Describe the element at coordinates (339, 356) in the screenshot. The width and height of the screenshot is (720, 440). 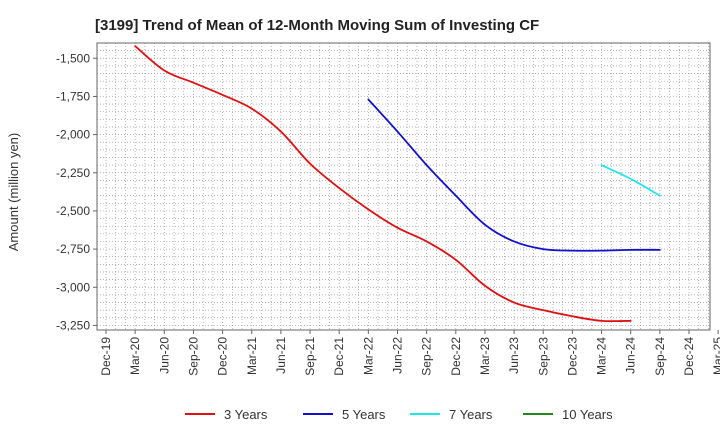
I see `x-tick-label: Dec-21` at that location.